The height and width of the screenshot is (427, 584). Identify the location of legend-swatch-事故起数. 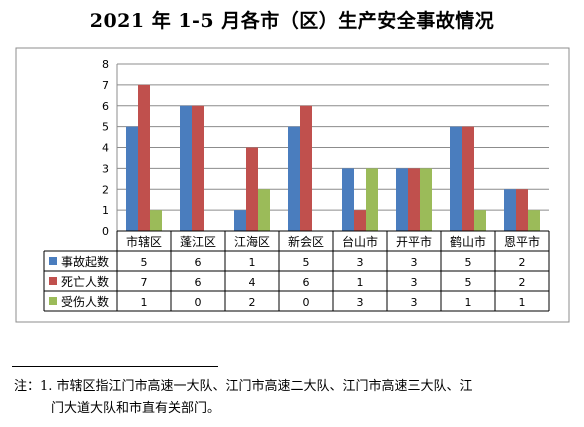
(53, 261).